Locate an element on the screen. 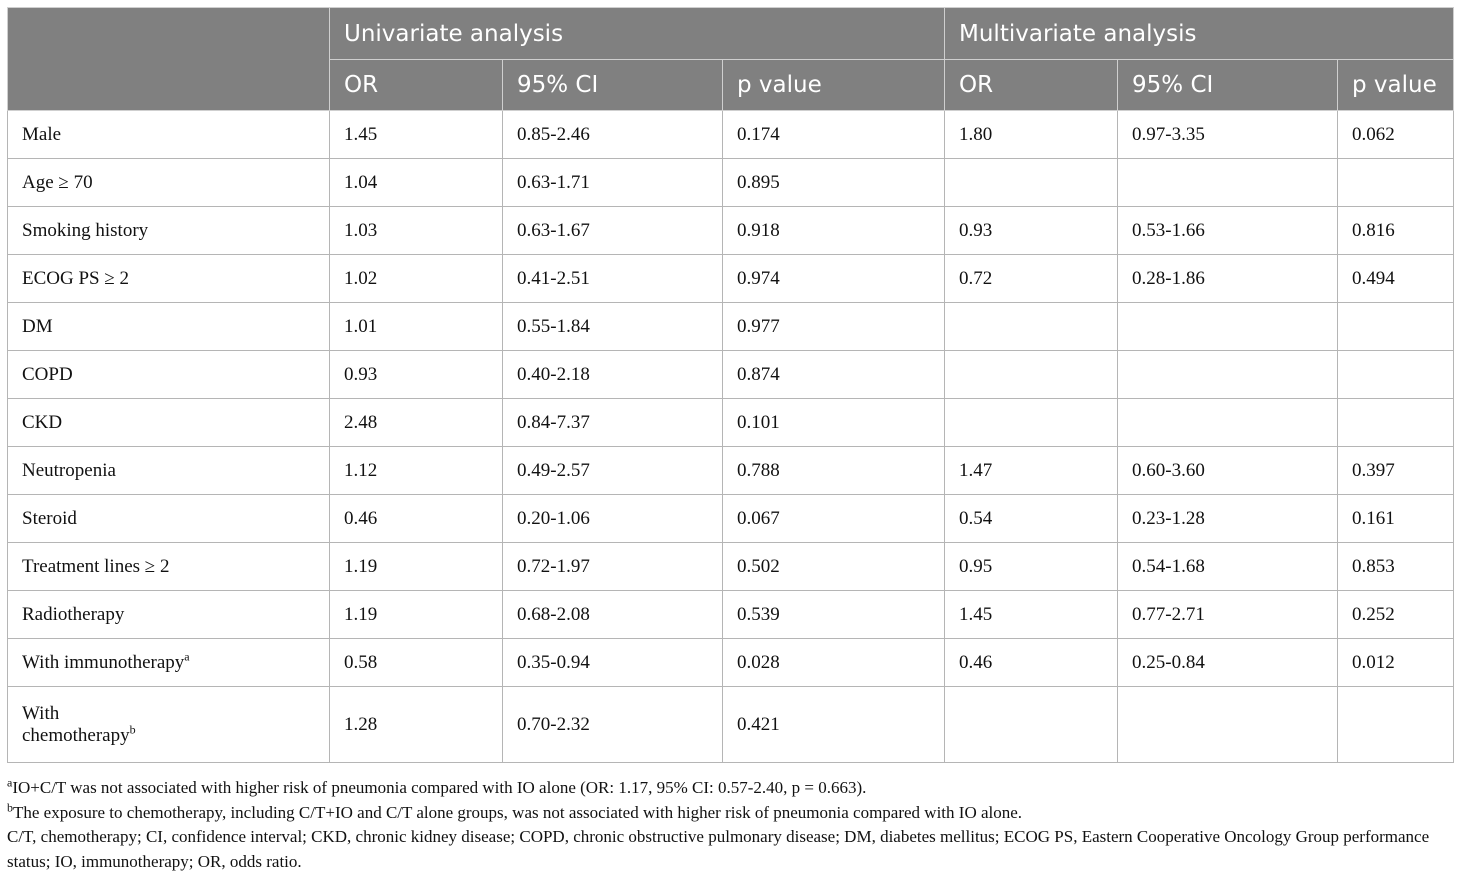  table-row: With chemotherapyb 1.28 0.70-2.32 0.421 is located at coordinates (731, 724).